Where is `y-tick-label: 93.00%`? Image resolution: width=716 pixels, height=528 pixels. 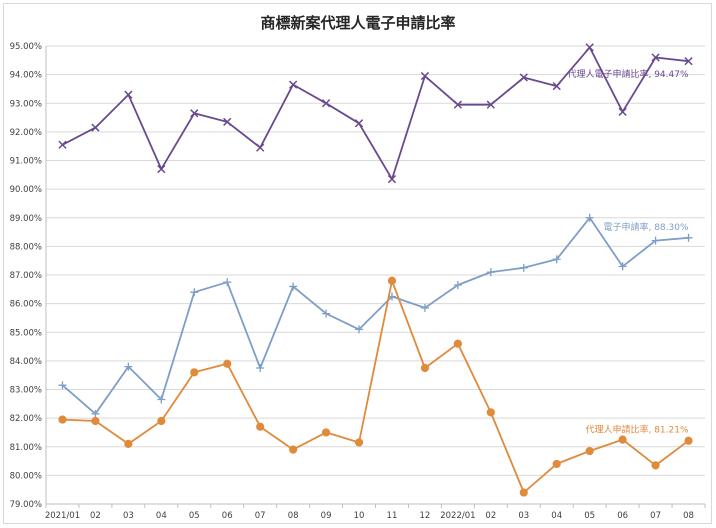 y-tick-label: 93.00% is located at coordinates (26, 104).